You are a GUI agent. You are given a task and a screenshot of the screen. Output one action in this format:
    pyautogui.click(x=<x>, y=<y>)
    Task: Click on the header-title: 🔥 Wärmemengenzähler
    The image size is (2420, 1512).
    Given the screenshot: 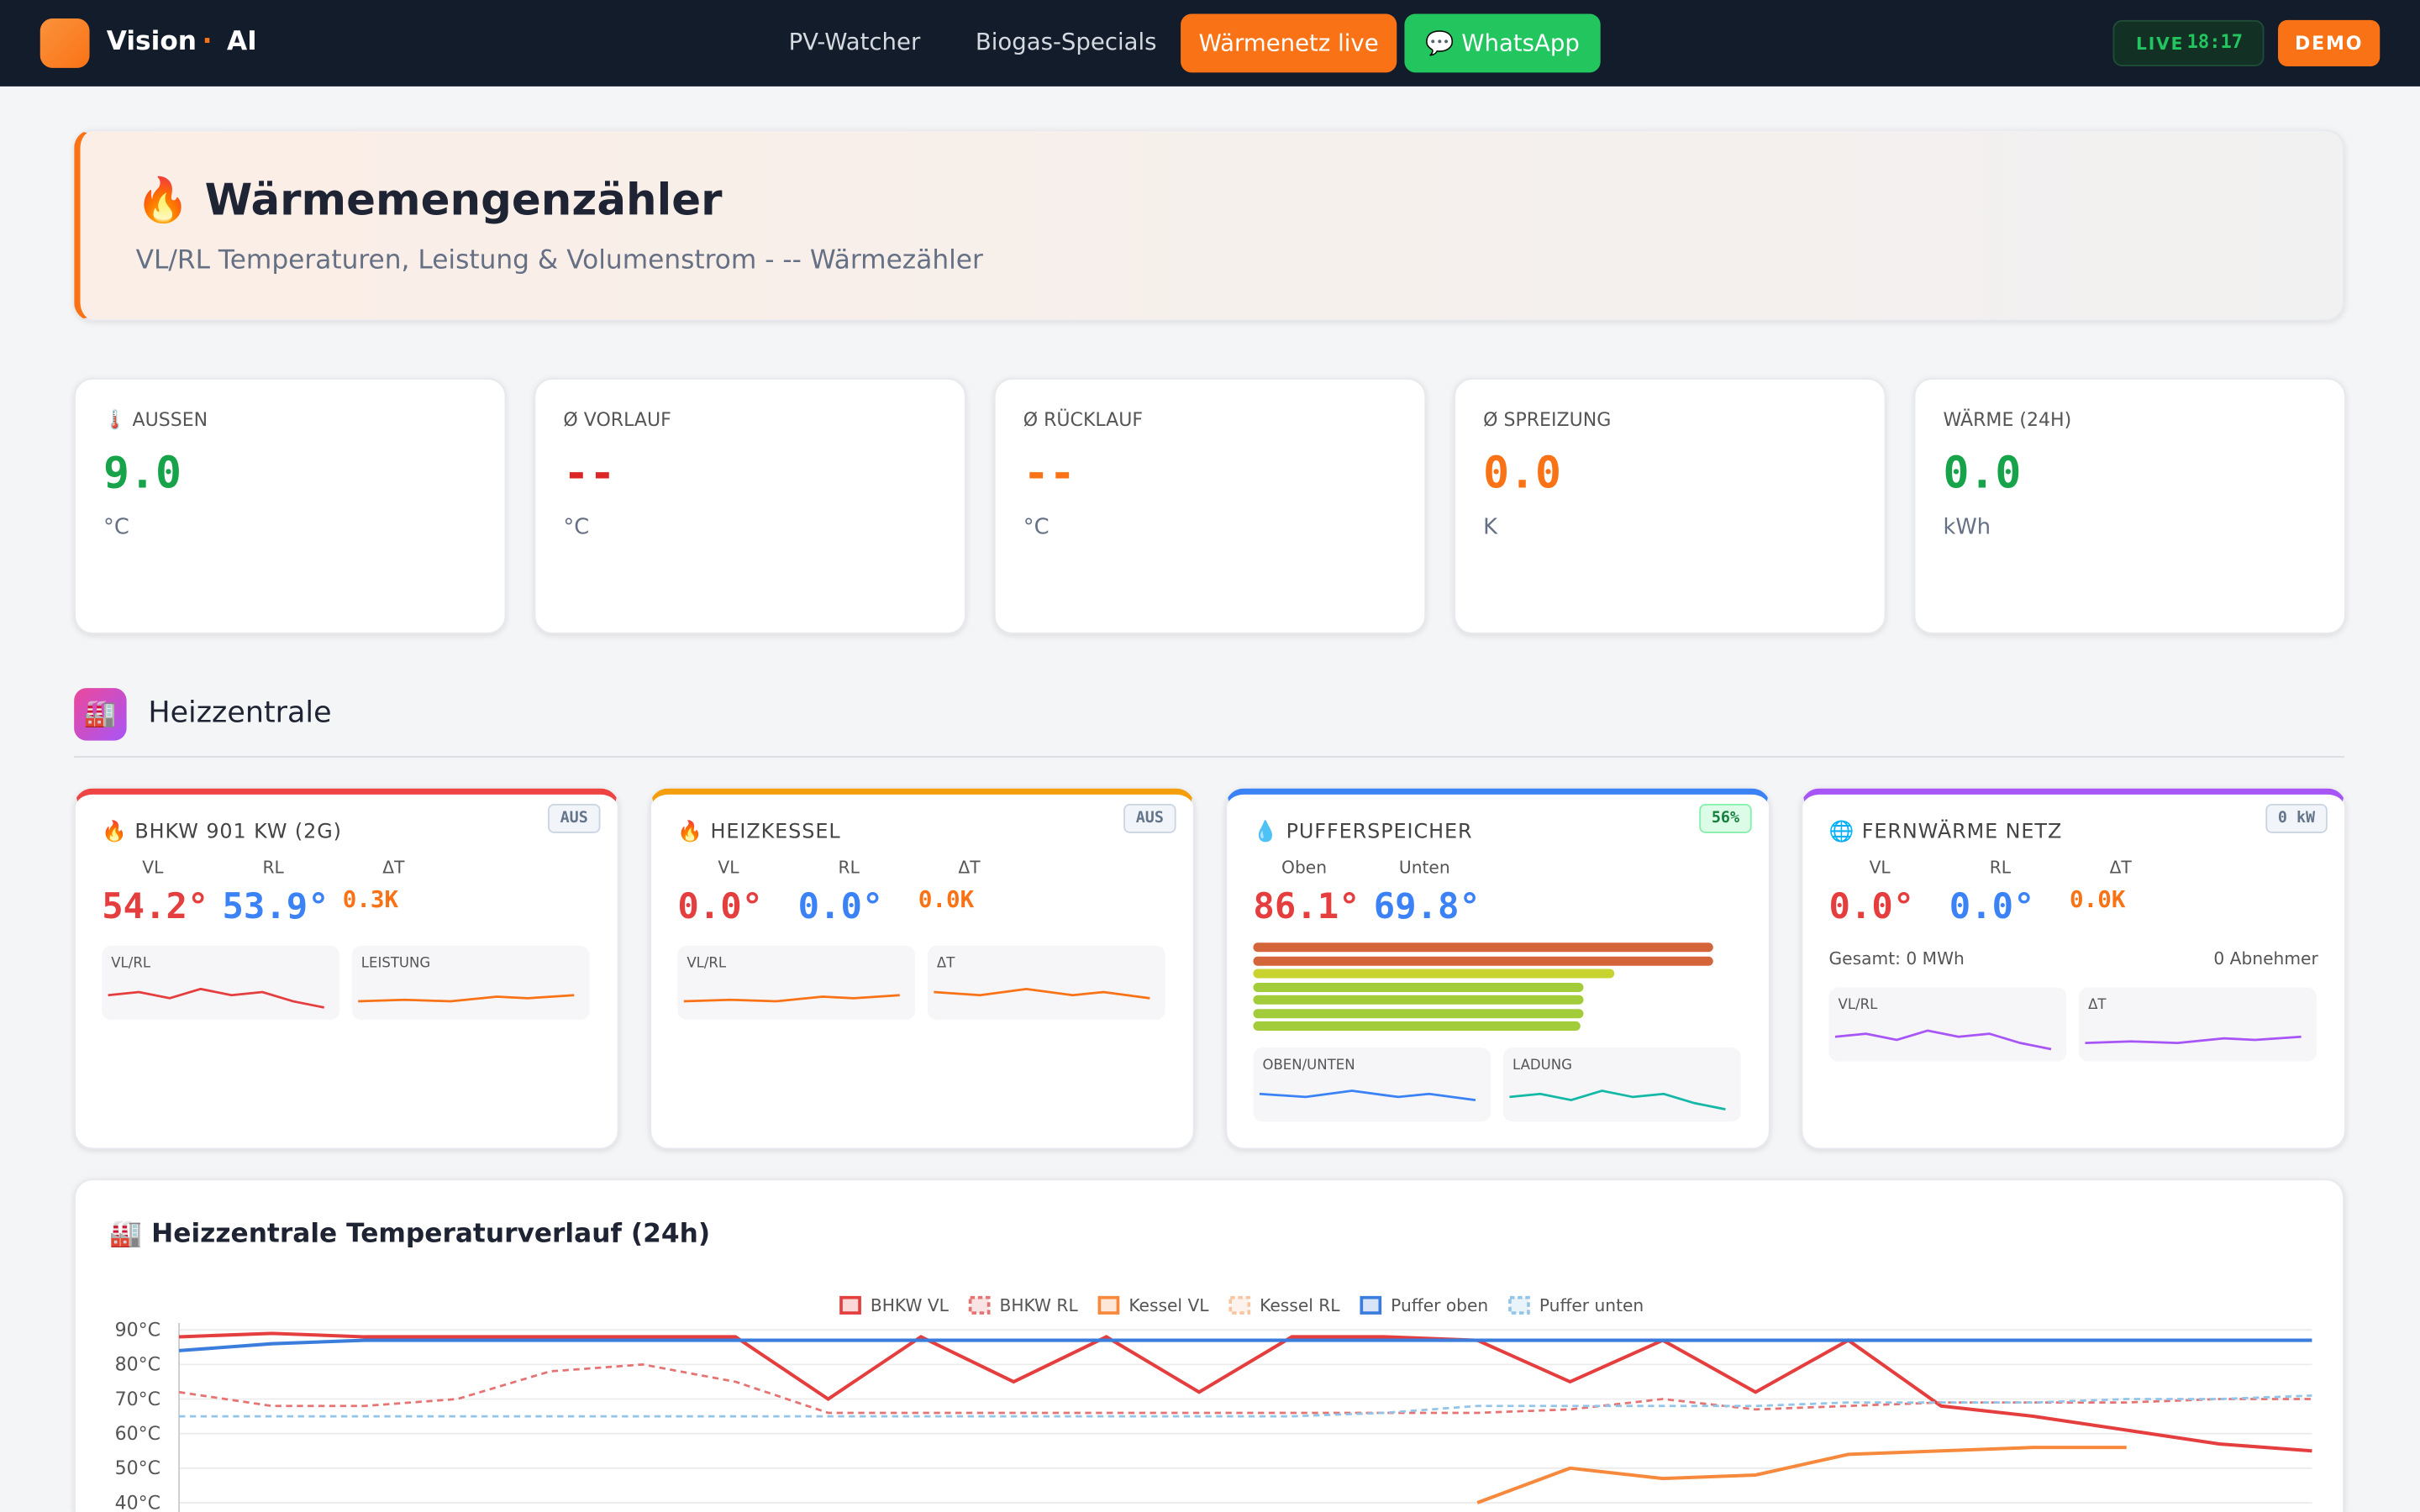 What is the action you would take?
    pyautogui.click(x=429, y=200)
    